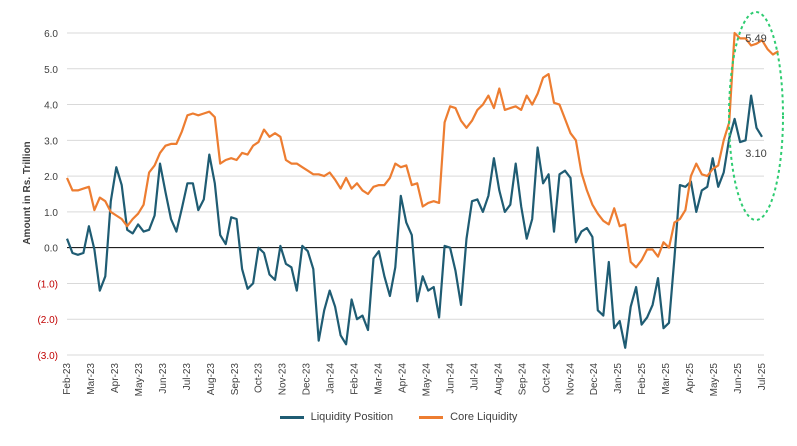 The image size is (797, 446). What do you see at coordinates (139, 380) in the screenshot?
I see `x-tick-label: May-23` at bounding box center [139, 380].